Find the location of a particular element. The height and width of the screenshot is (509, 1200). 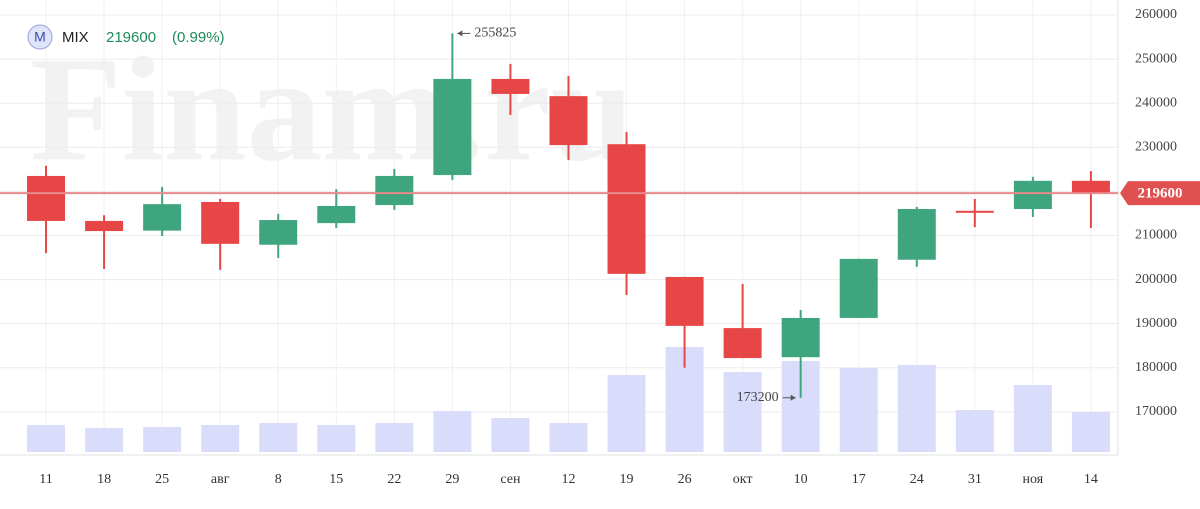

x-tick-label: 12 is located at coordinates (568, 479).